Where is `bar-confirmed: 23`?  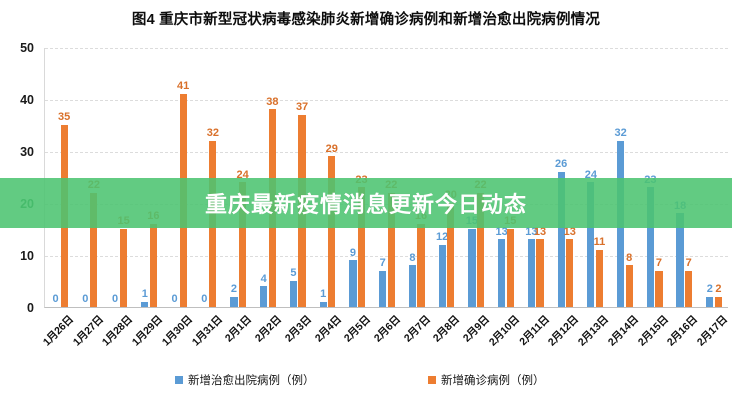 bar-confirmed: 23 is located at coordinates (361, 240).